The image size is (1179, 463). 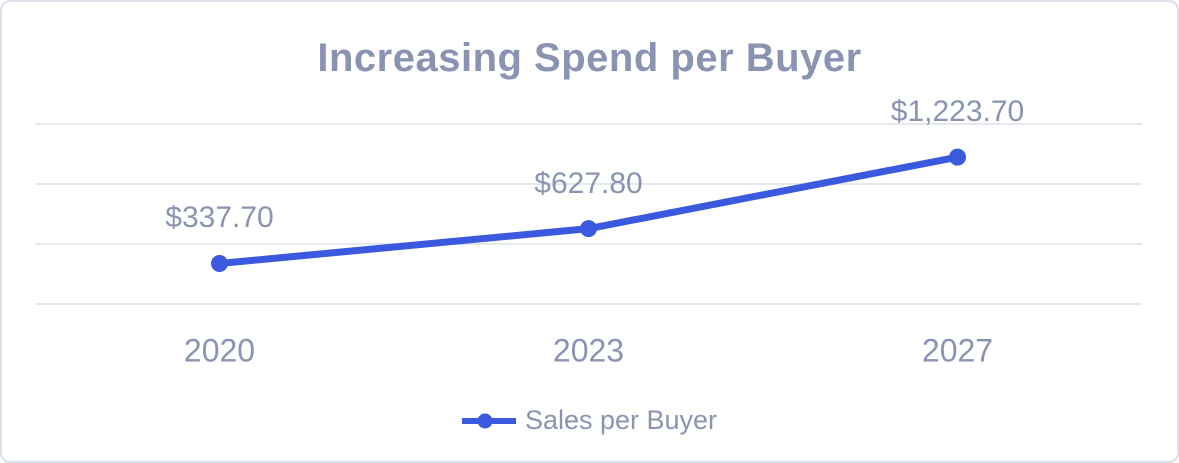 I want to click on data-label: $337.70, so click(x=219, y=218).